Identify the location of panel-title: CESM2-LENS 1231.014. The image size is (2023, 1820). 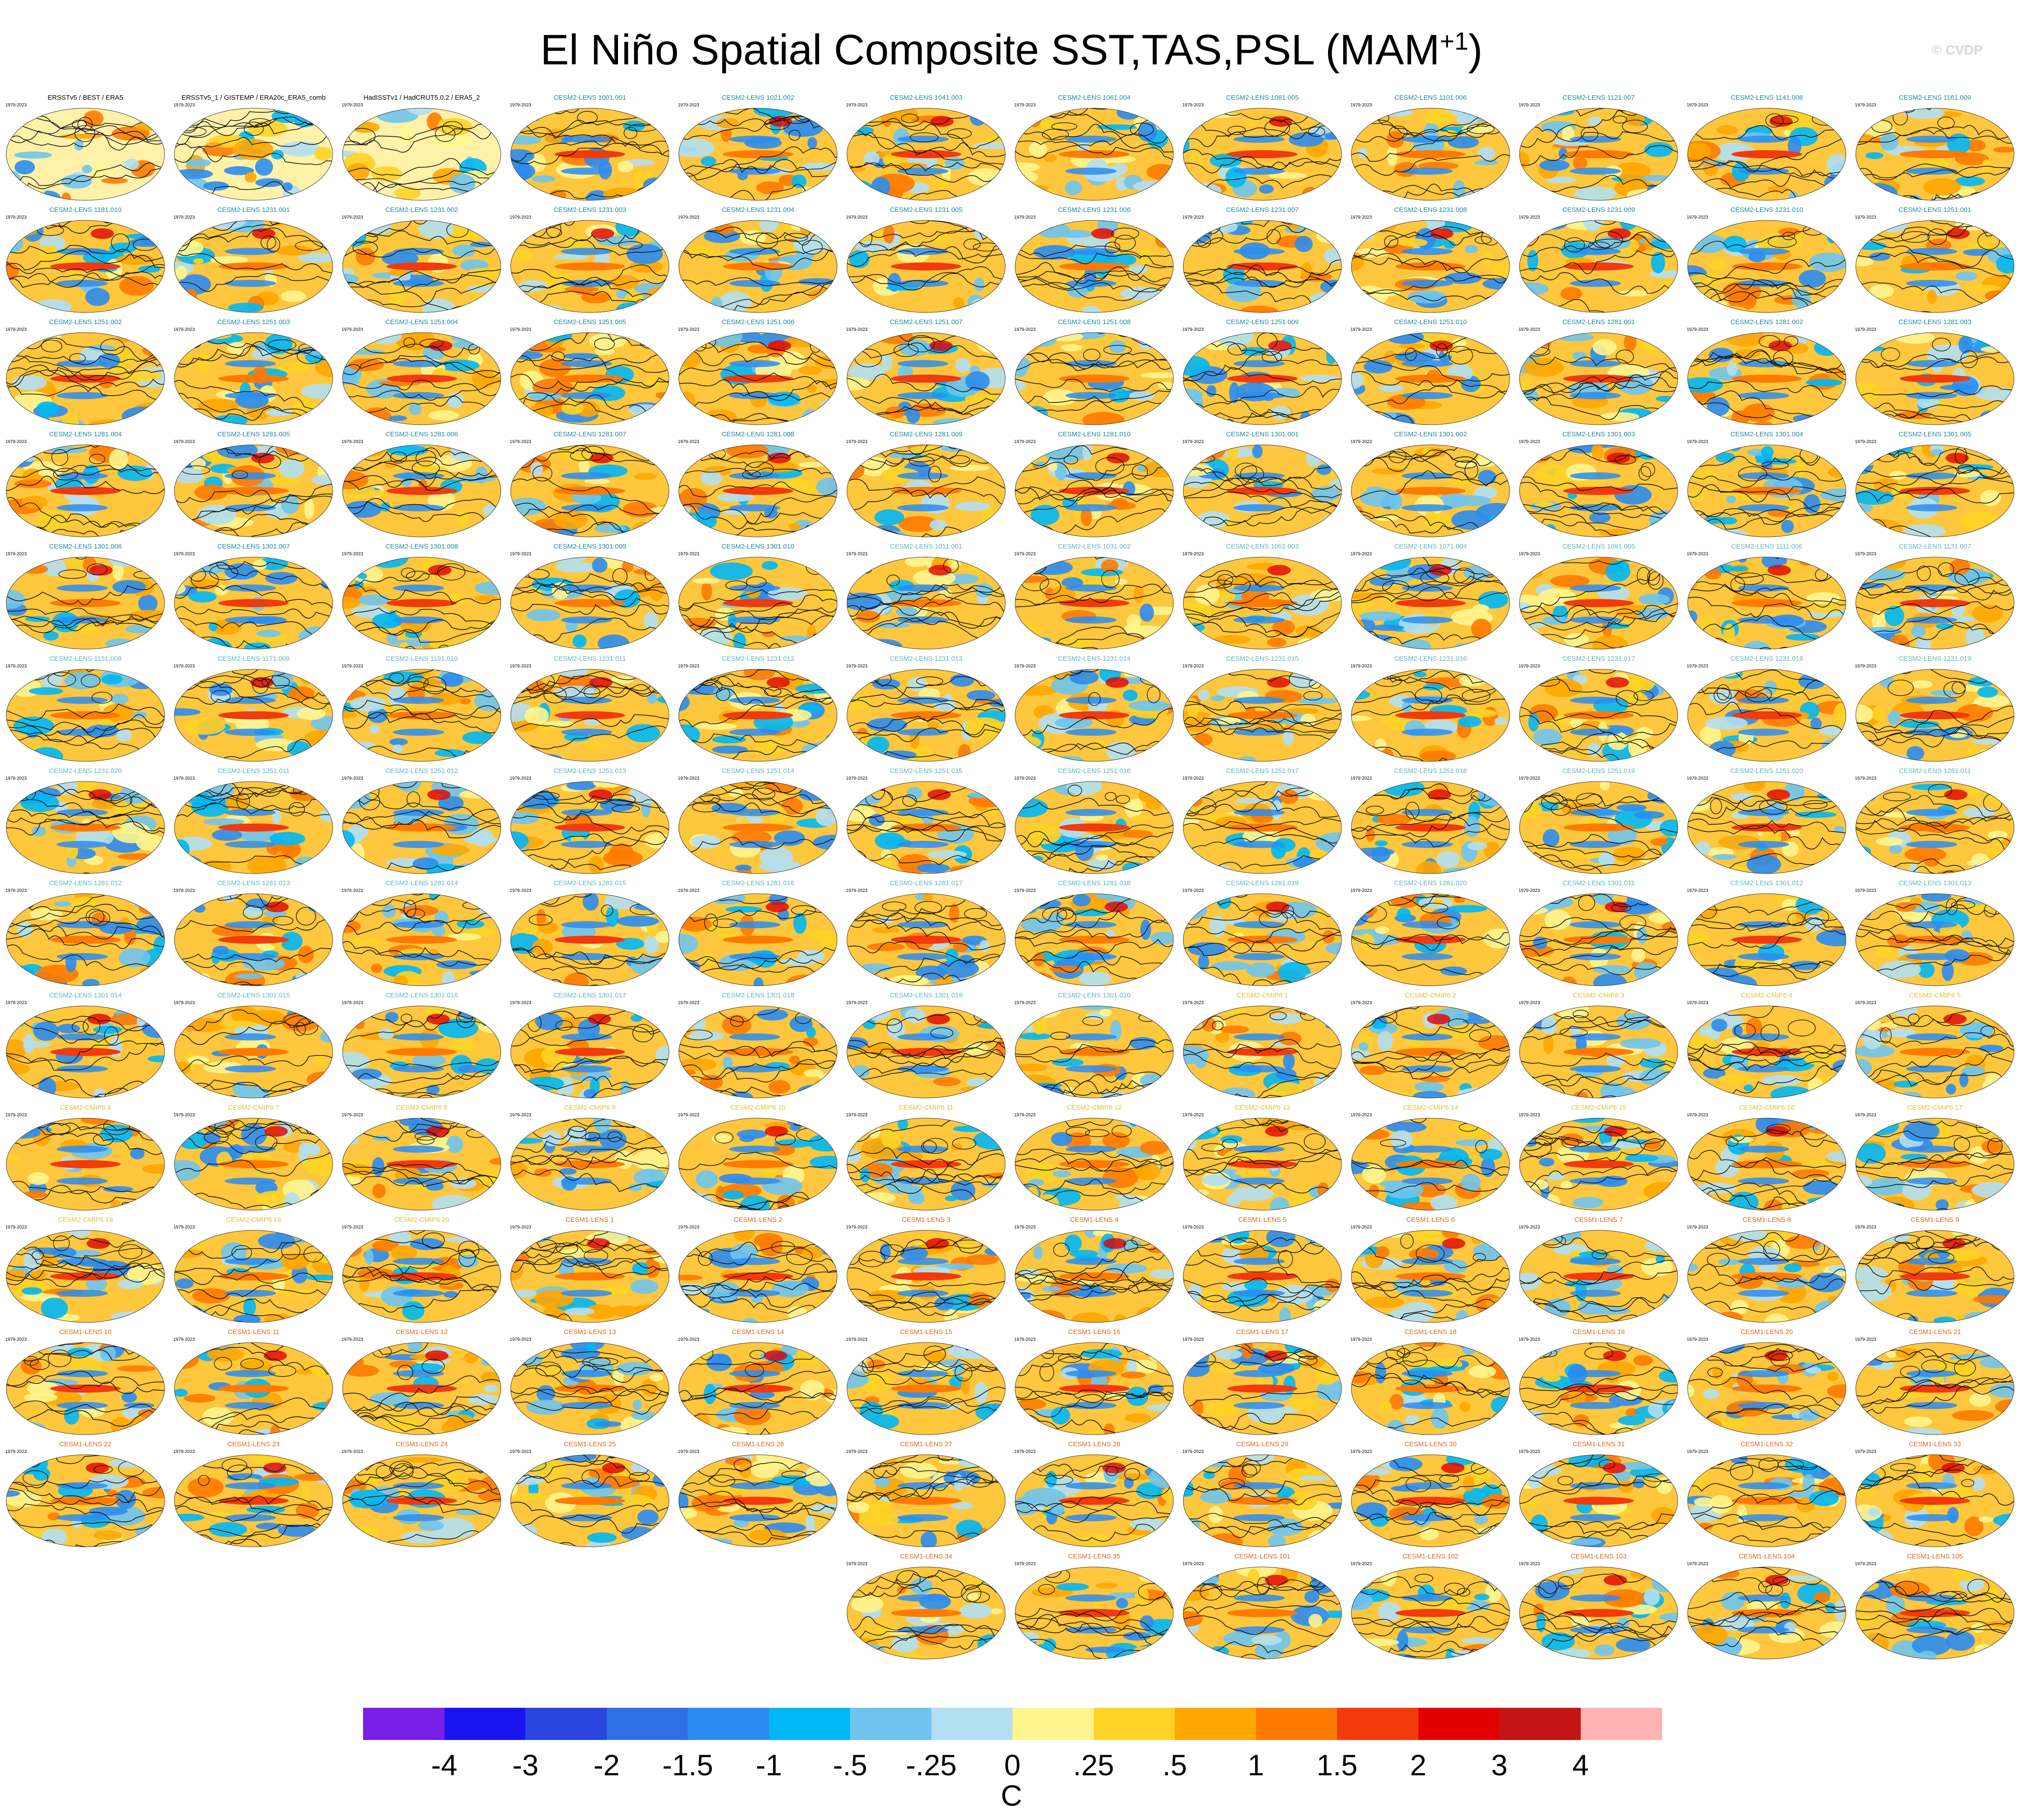
(1094, 659).